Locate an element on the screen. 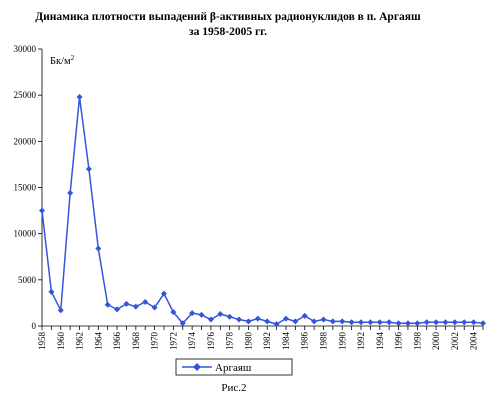 This screenshot has height=402, width=496. y-tick-label: 25000 is located at coordinates (25, 95).